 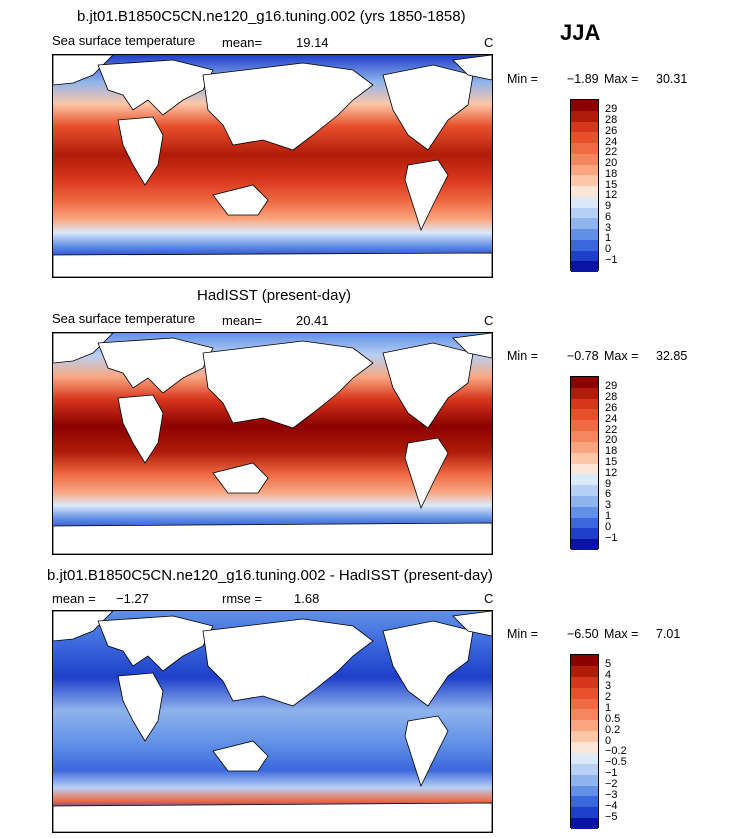 I want to click on panel2-units: C, so click(x=489, y=320).